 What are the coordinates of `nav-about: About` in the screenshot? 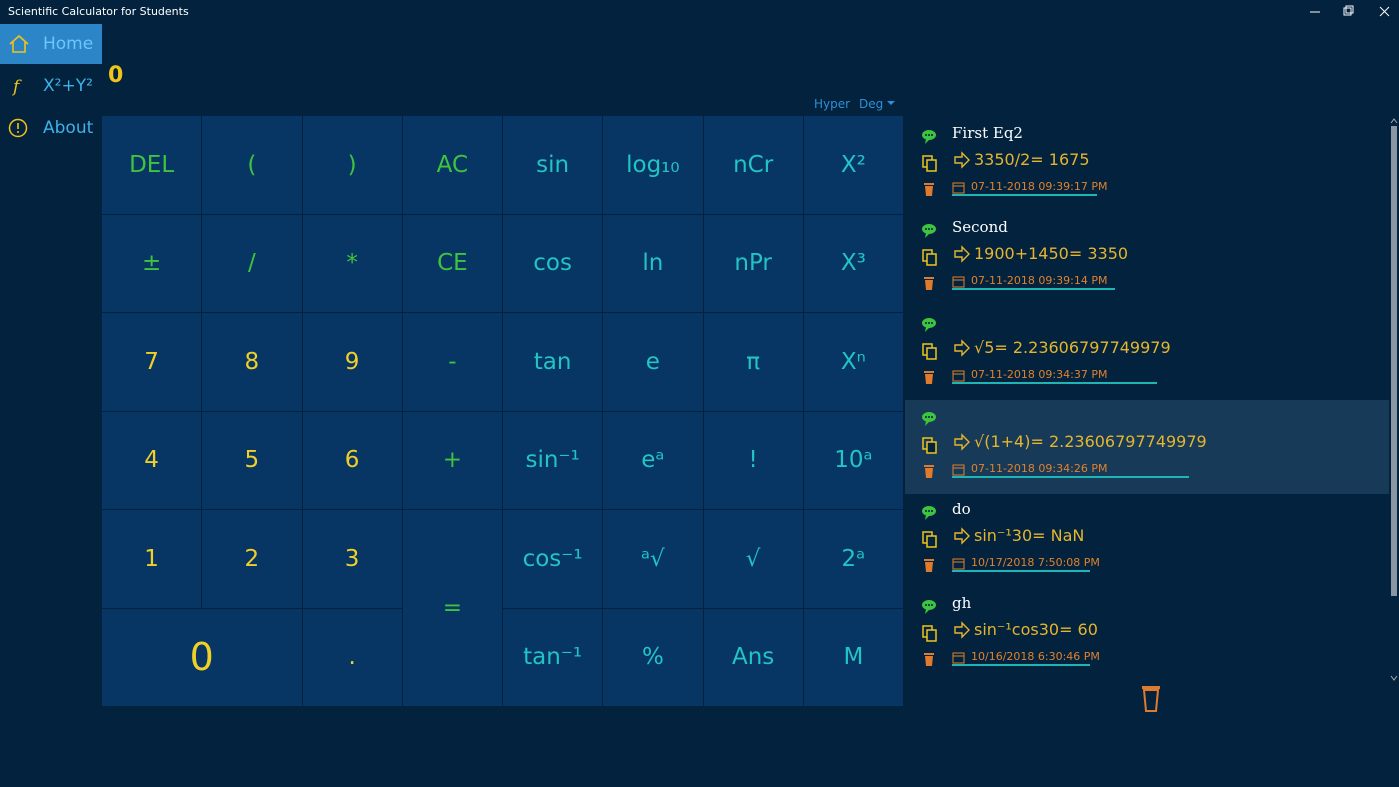 It's located at (51, 128).